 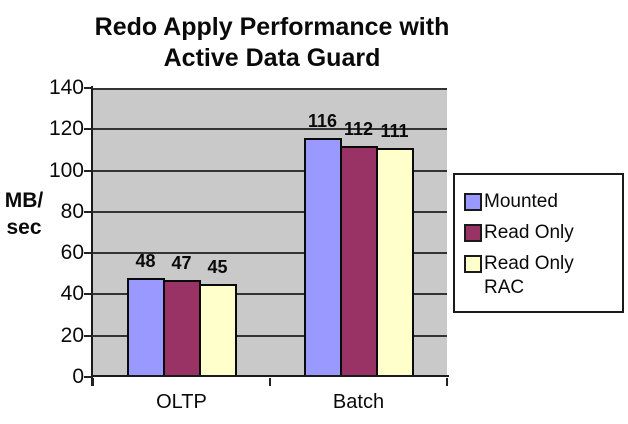 What do you see at coordinates (217, 330) in the screenshot?
I see `bar-OLTP-Read Only RAC` at bounding box center [217, 330].